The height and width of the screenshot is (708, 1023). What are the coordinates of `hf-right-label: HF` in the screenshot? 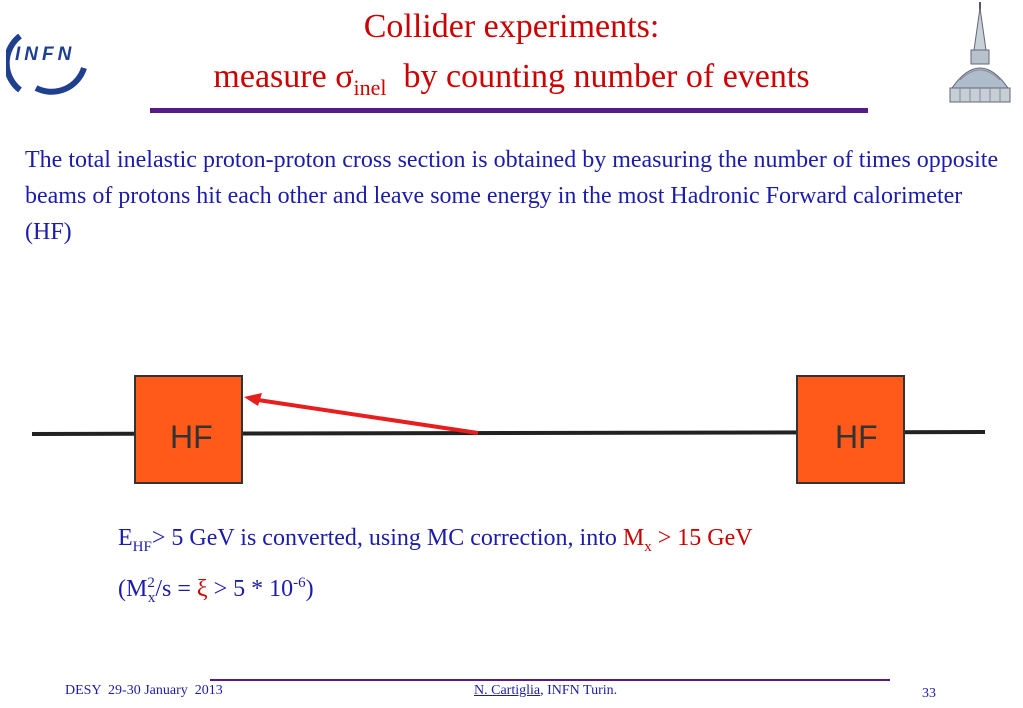 It's located at (856, 437).